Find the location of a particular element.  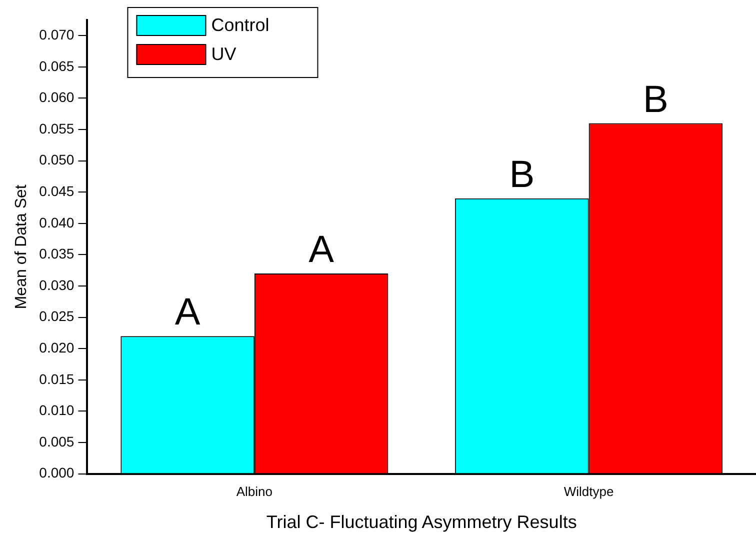

y-tick-label: 0.035 is located at coordinates (56, 254).